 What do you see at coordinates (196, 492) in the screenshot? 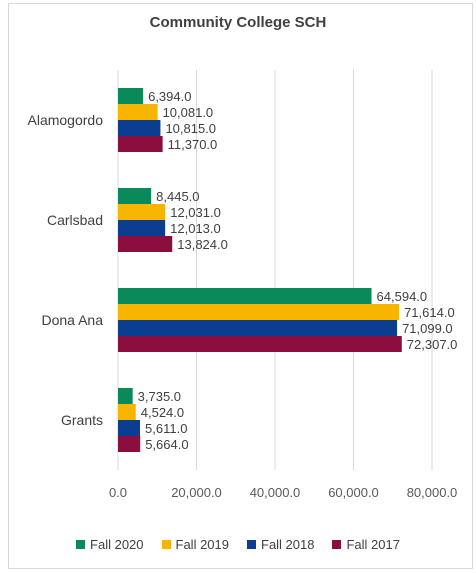
I see `x-tick-label: 20,000.0` at bounding box center [196, 492].